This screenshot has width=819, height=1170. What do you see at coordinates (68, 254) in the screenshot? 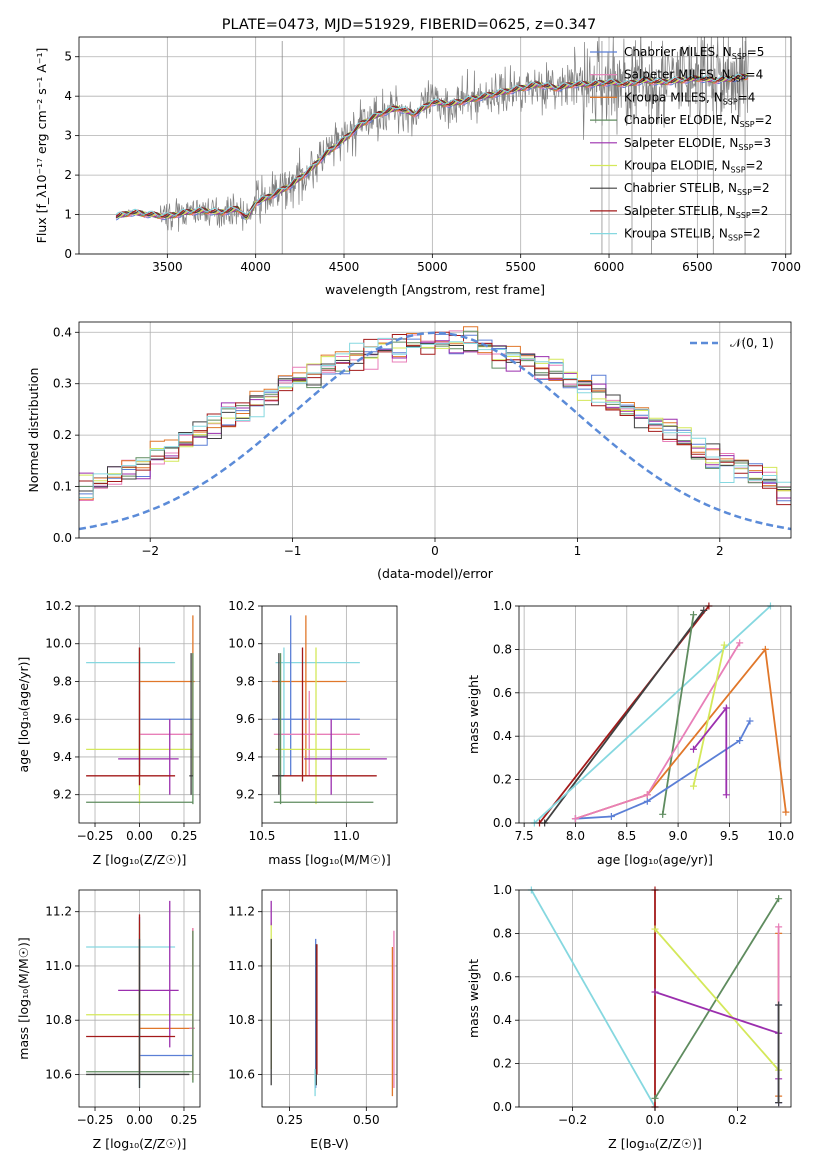
I see `y-tick-label: 0` at bounding box center [68, 254].